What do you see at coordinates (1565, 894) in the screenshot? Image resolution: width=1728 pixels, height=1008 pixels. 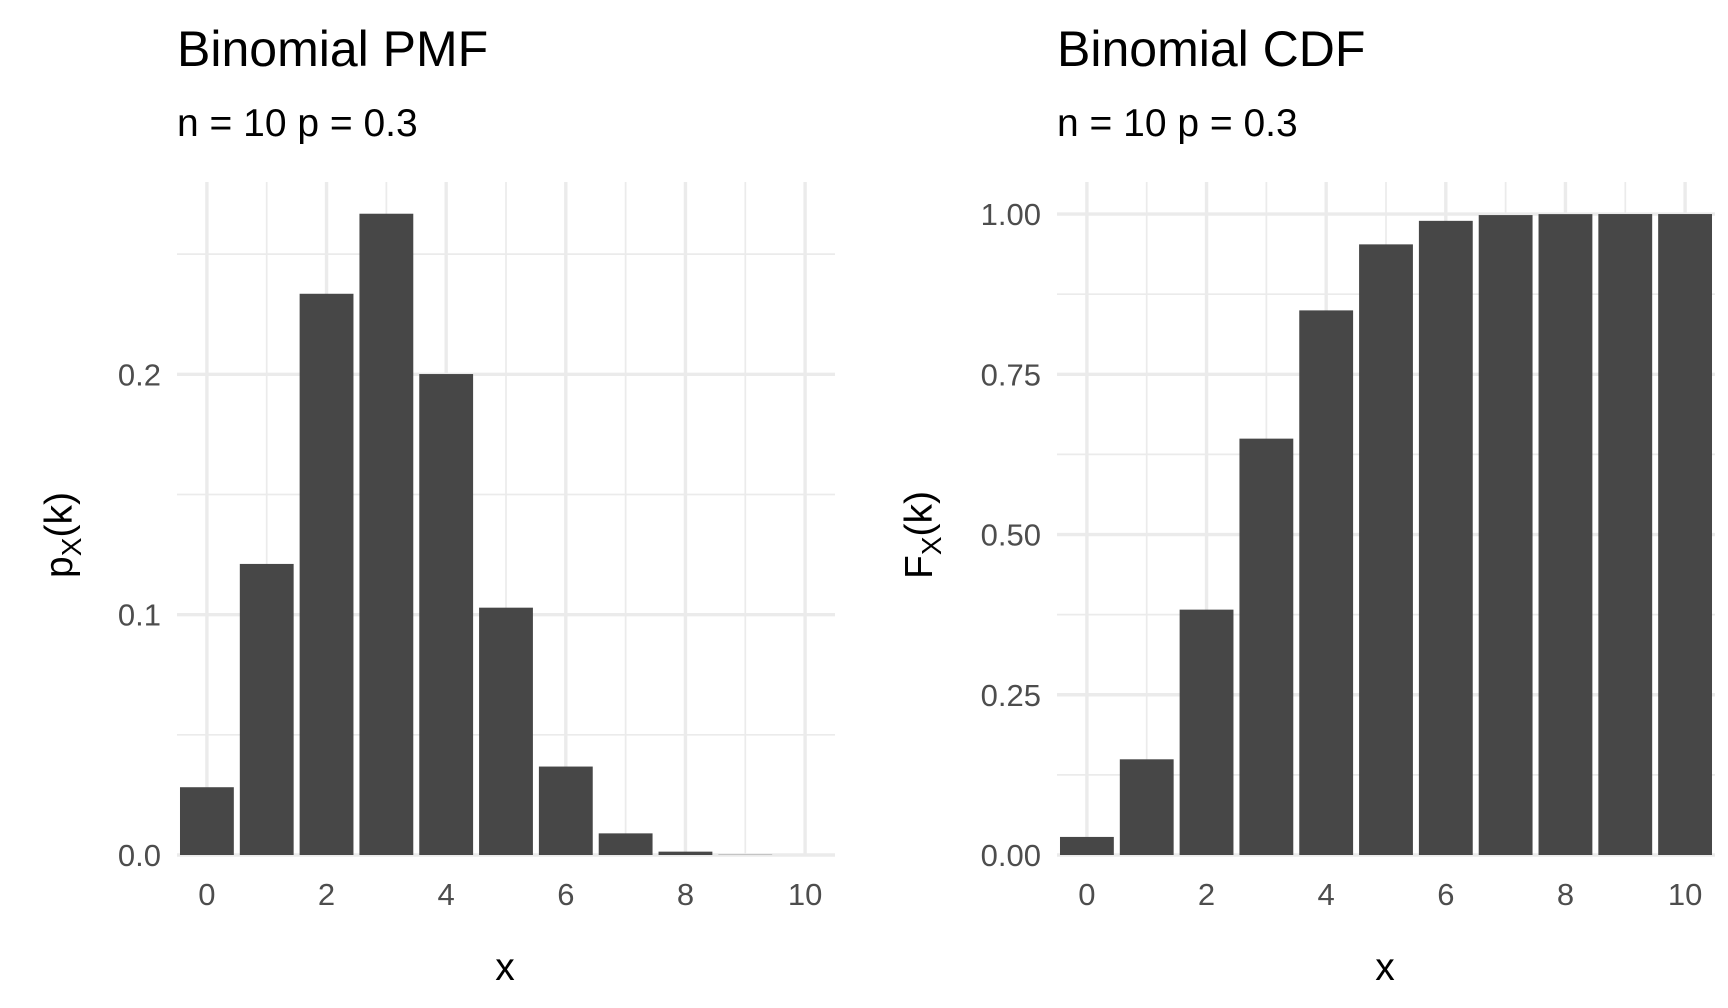 I see `cdf-x-tick-label: 8` at bounding box center [1565, 894].